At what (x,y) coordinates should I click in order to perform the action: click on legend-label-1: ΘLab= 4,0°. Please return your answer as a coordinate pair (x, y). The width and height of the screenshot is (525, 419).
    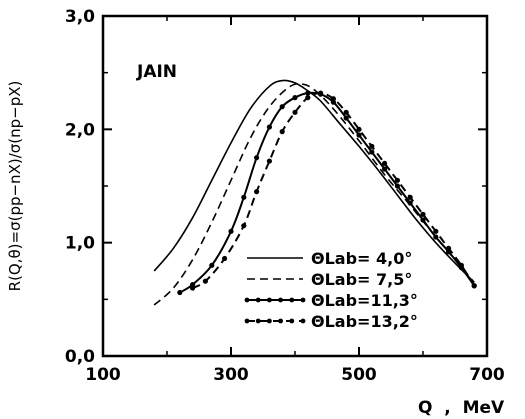
    Looking at the image, I should click on (361, 258).